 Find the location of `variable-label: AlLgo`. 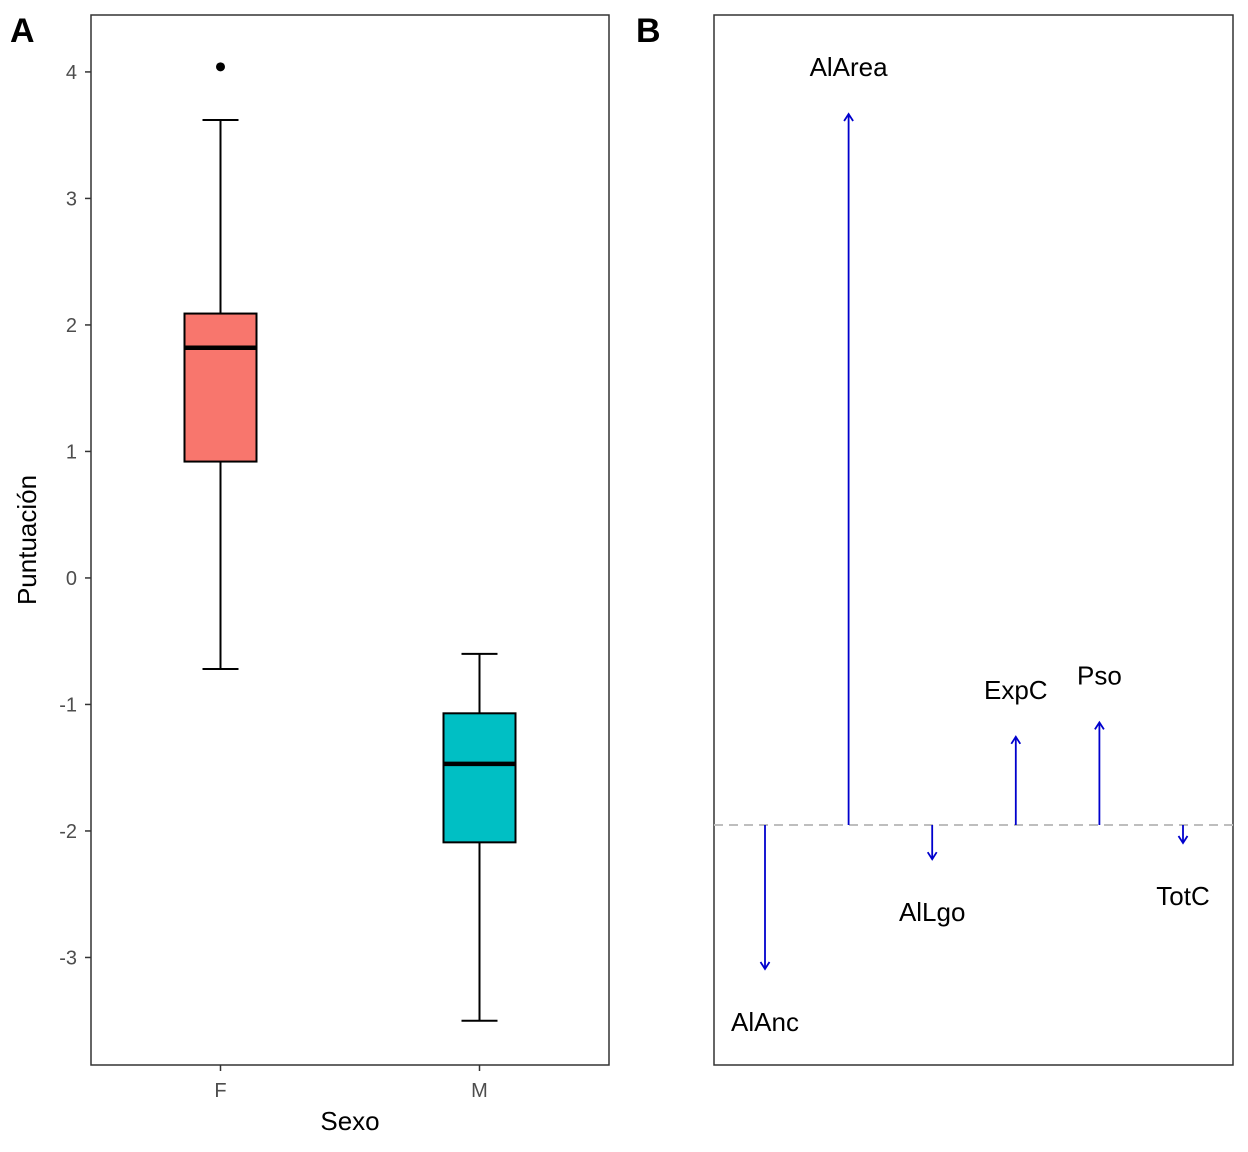

variable-label: AlLgo is located at coordinates (932, 912).